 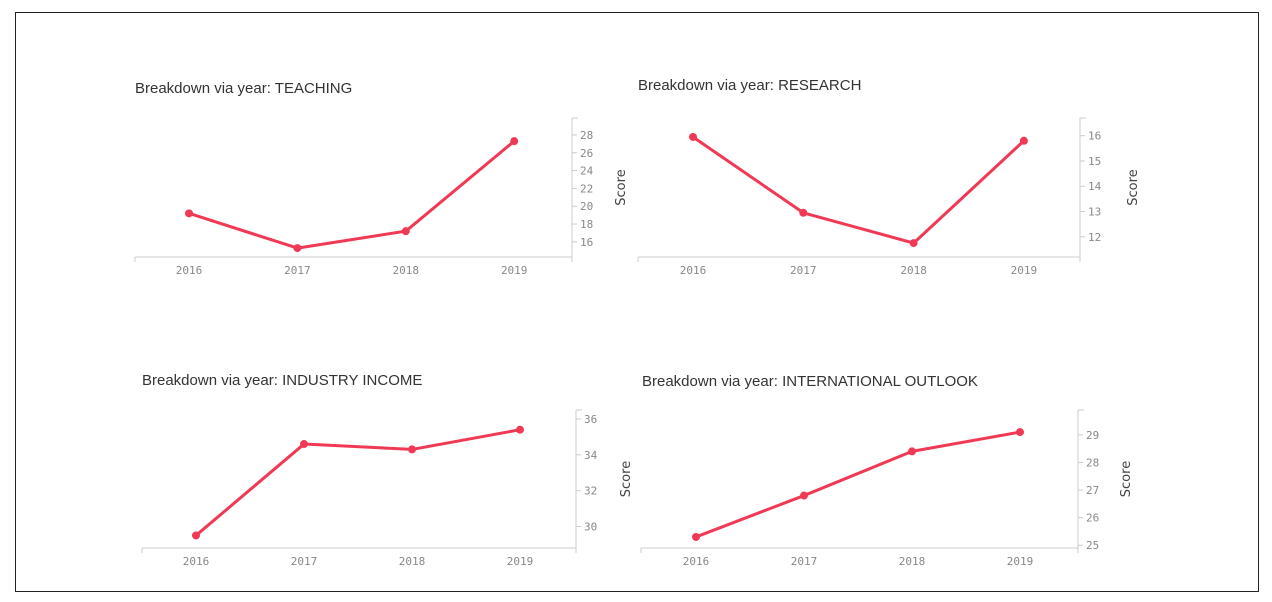 What do you see at coordinates (1094, 161) in the screenshot?
I see `y-tick-label: 15` at bounding box center [1094, 161].